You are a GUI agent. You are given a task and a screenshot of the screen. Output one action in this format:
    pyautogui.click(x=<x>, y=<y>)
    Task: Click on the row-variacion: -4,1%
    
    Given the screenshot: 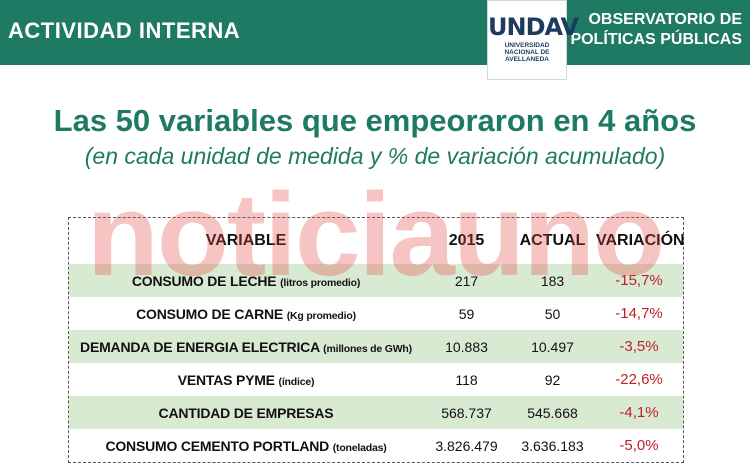 What is the action you would take?
    pyautogui.click(x=639, y=412)
    